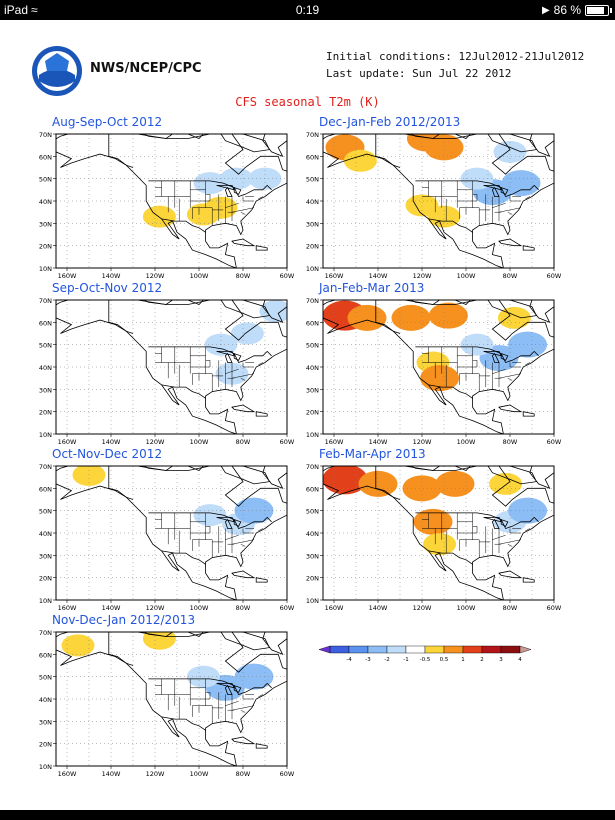 This screenshot has height=820, width=615. Describe the element at coordinates (520, 660) in the screenshot. I see `colorbar-label: 4` at that location.